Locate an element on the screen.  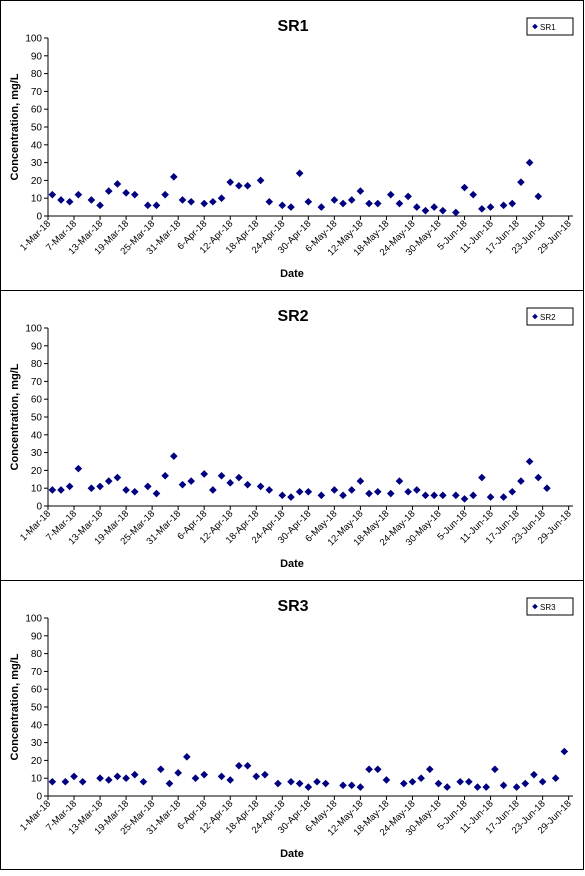
legend: SR2 is located at coordinates (550, 316).